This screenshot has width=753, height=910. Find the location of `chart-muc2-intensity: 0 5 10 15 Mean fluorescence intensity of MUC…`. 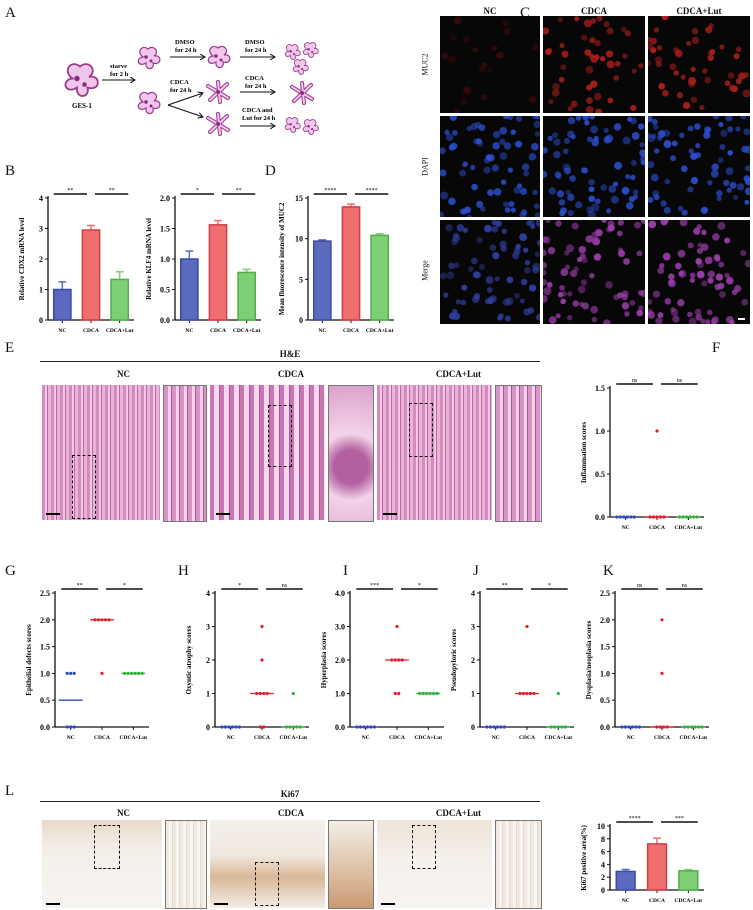

chart-muc2-intensity: 0 5 10 15 Mean fluorescence intensity of MUC… is located at coordinates (336, 261).